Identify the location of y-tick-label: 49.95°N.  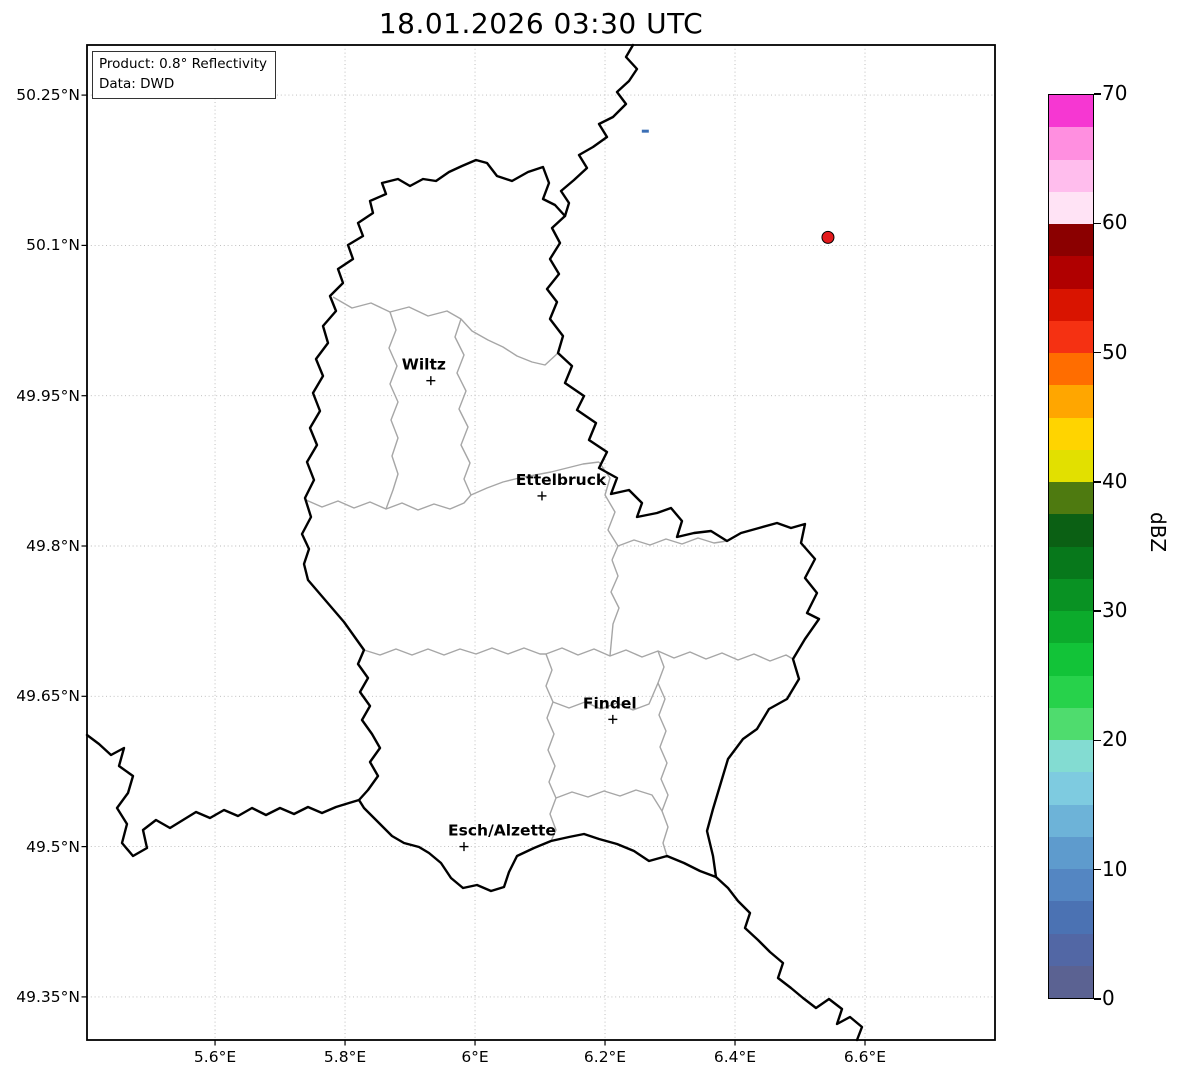
(48, 395).